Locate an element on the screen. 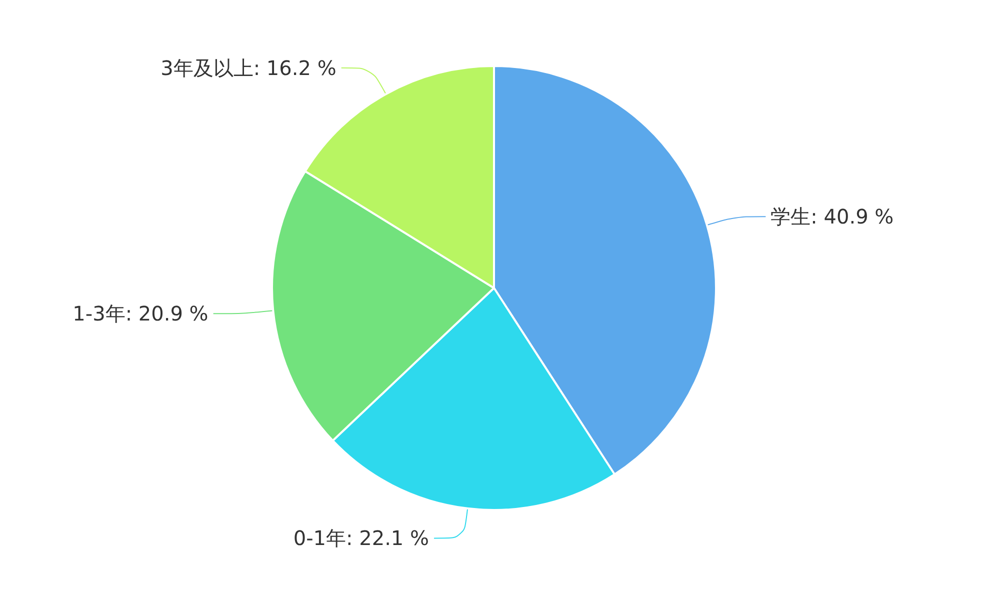 The height and width of the screenshot is (600, 988). slice-label: 3年及以上: 16.2 % is located at coordinates (248, 68).